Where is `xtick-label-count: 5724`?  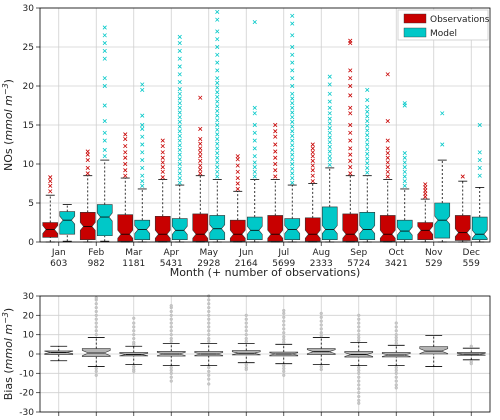 xtick-label-count: 5724 is located at coordinates (358, 264).